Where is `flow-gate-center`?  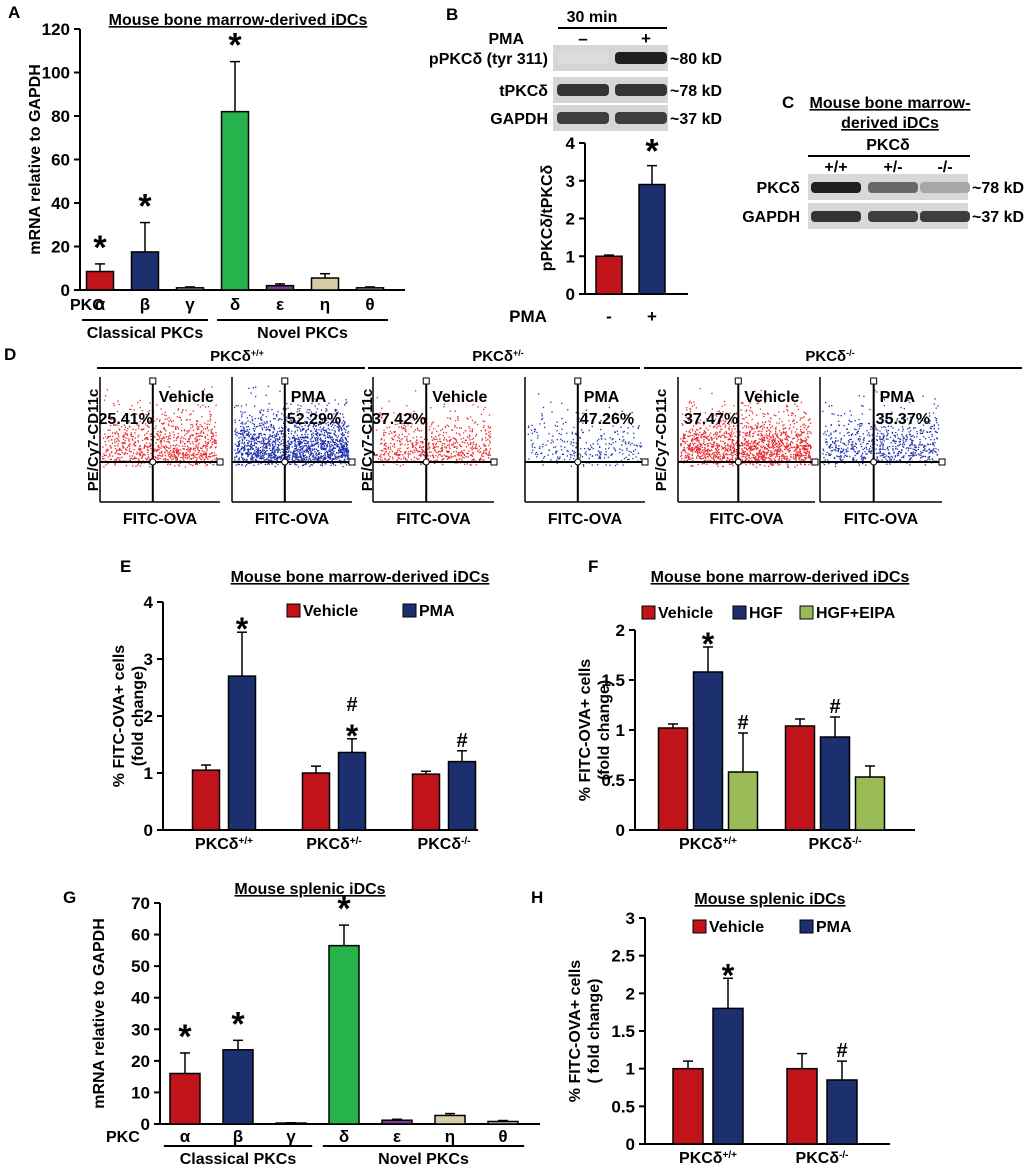
flow-gate-center is located at coordinates (426, 462).